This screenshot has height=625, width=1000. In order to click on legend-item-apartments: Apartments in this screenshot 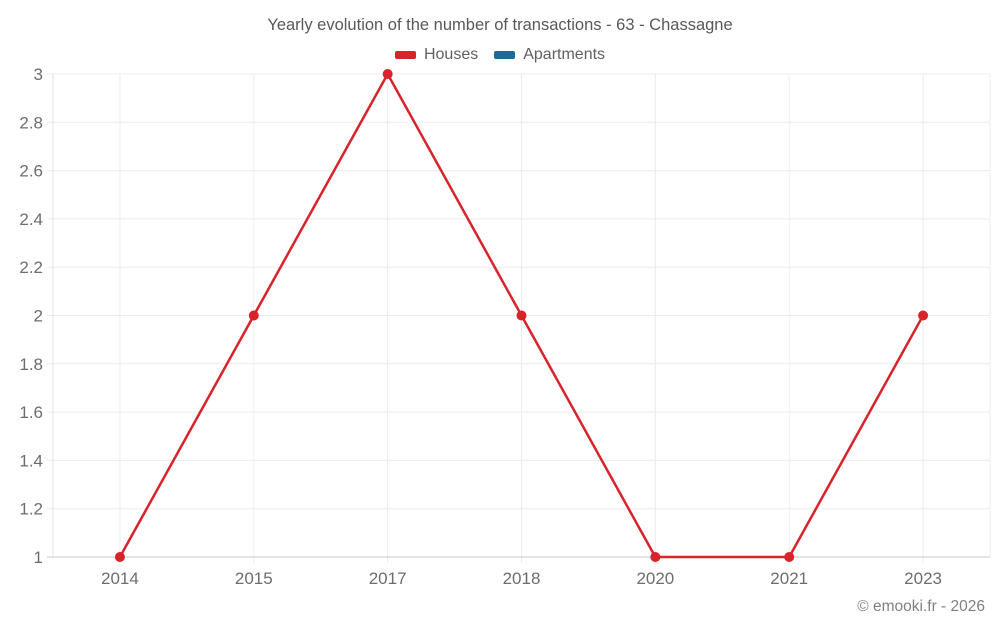, I will do `click(549, 55)`.